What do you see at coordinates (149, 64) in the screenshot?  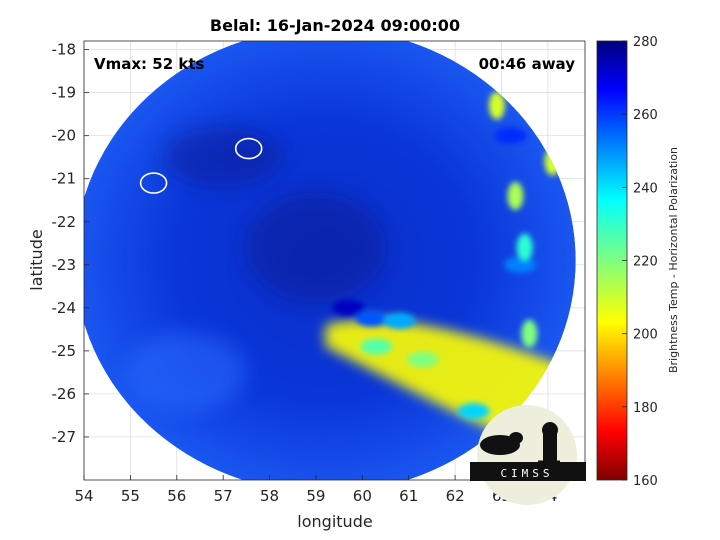 I see `vmax-annotation: Vmax: 52 kts` at bounding box center [149, 64].